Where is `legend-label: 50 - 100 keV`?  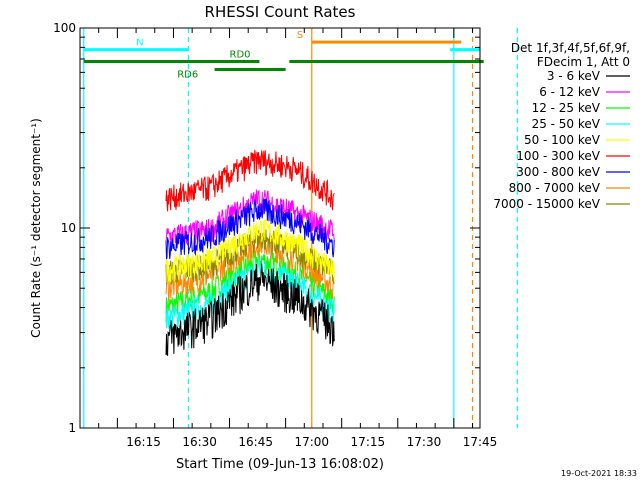
legend-label: 50 - 100 keV is located at coordinates (562, 140).